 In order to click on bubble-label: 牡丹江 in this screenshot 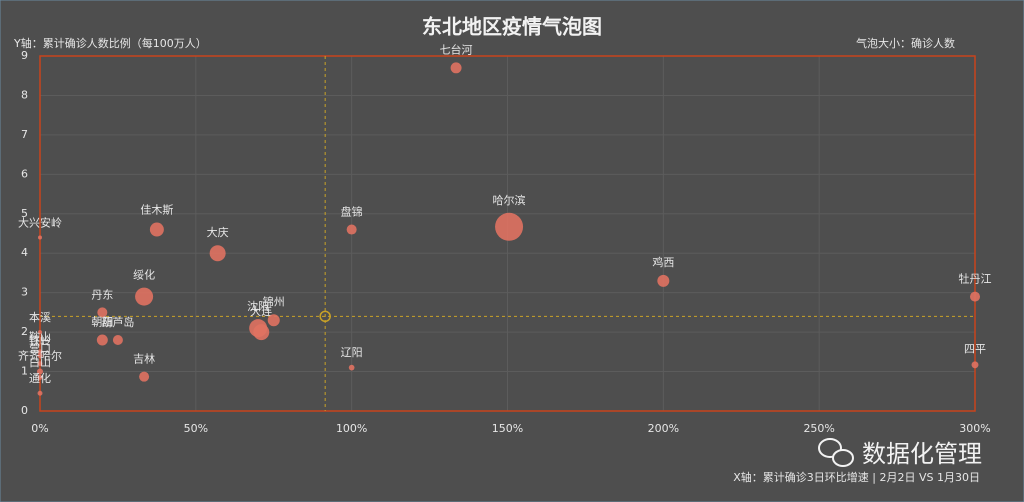, I will do `click(975, 279)`.